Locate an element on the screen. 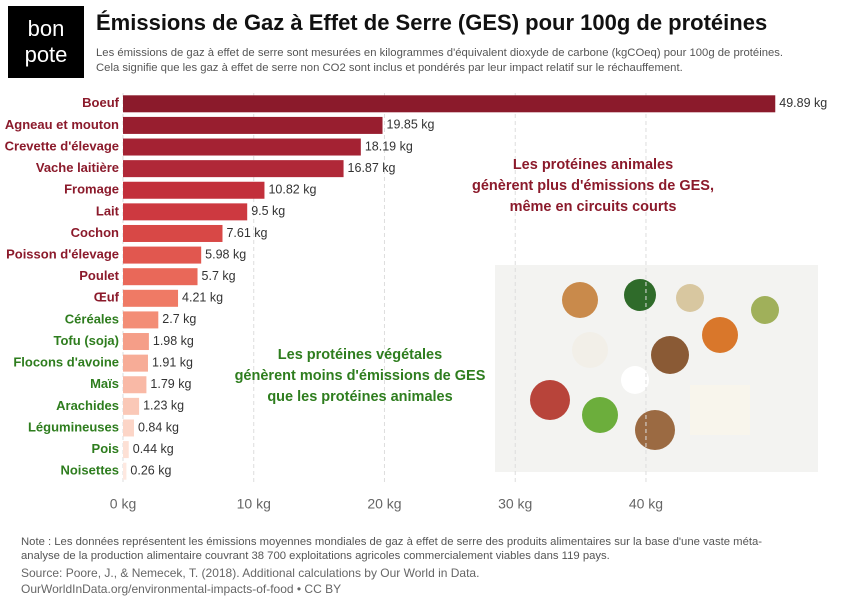  y-tick-label: Pois is located at coordinates (105, 448).